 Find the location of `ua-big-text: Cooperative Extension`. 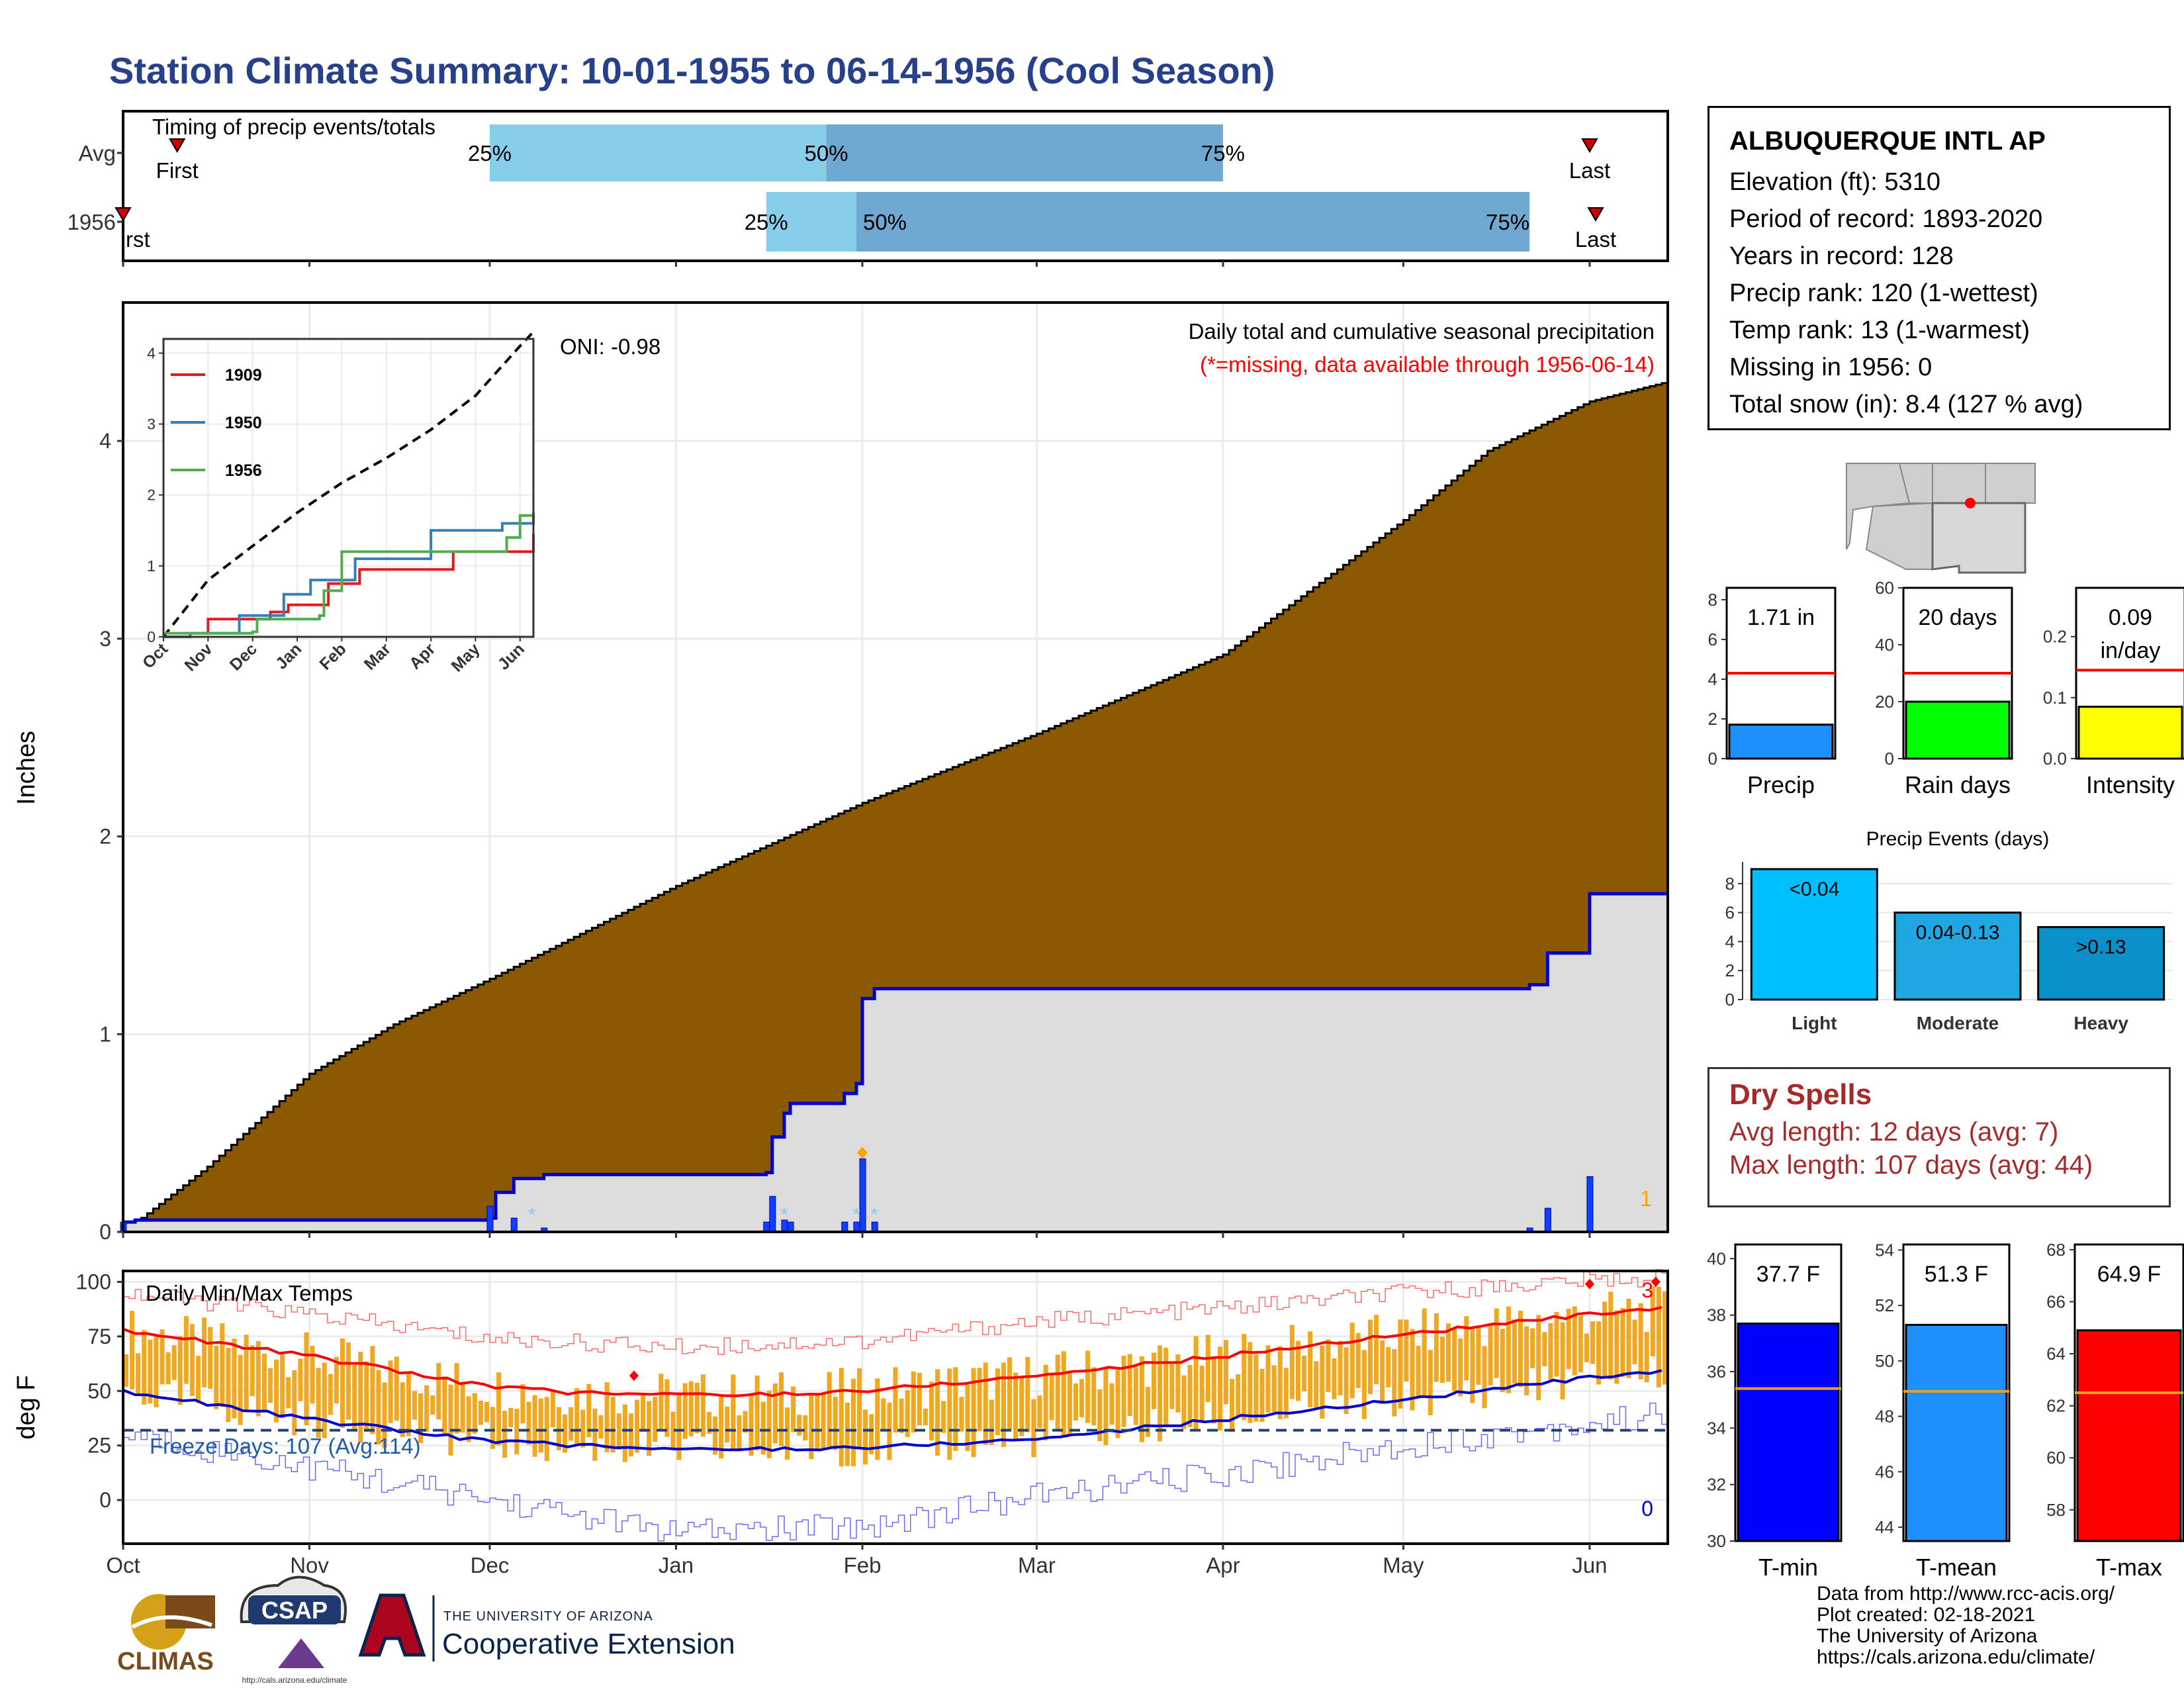

ua-big-text: Cooperative Extension is located at coordinates (588, 1644).